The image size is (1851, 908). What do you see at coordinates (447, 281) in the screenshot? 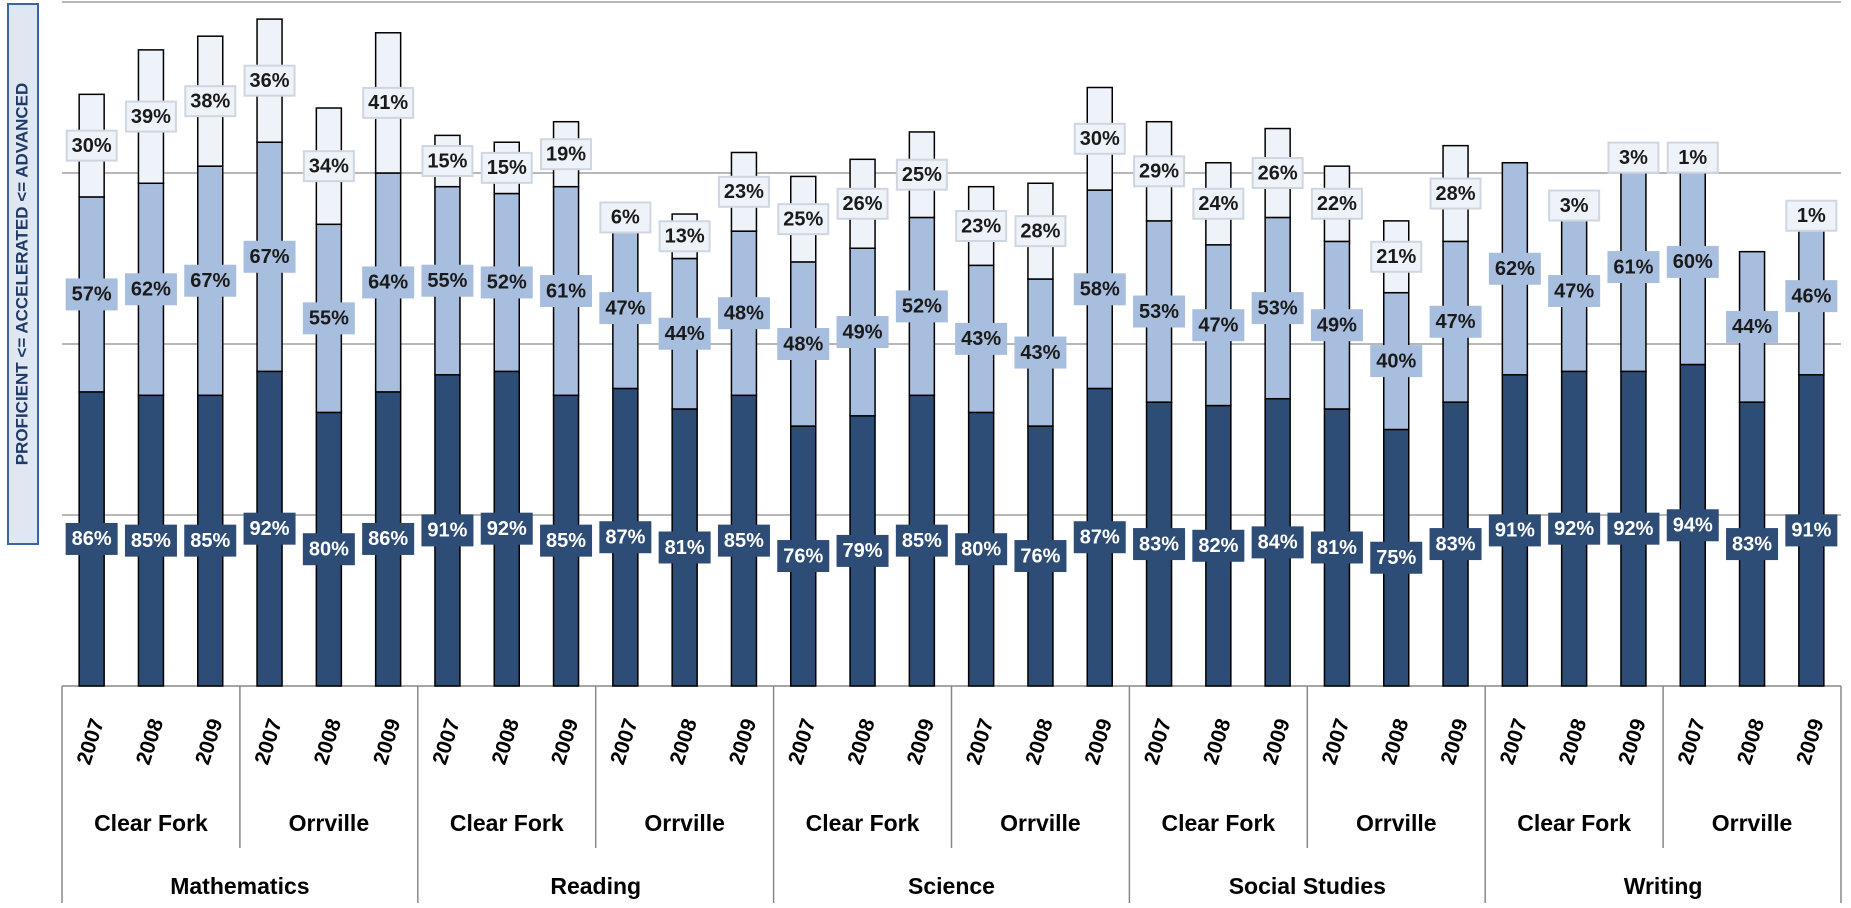
I see `value-label: 55%` at bounding box center [447, 281].